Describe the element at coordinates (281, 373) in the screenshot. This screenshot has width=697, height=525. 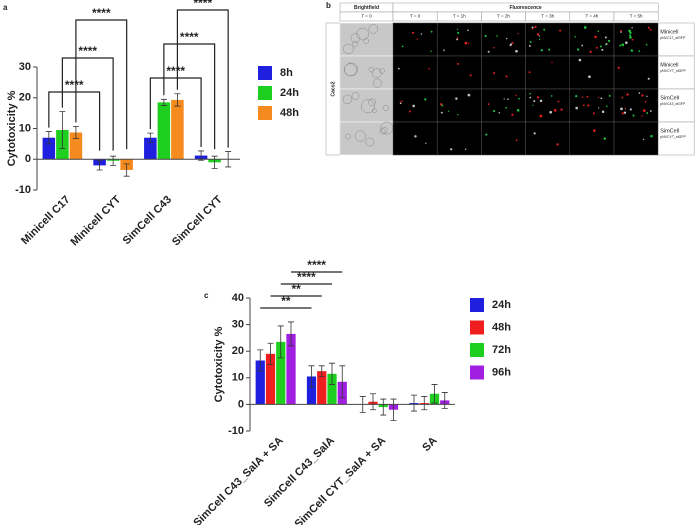
I see `bar` at that location.